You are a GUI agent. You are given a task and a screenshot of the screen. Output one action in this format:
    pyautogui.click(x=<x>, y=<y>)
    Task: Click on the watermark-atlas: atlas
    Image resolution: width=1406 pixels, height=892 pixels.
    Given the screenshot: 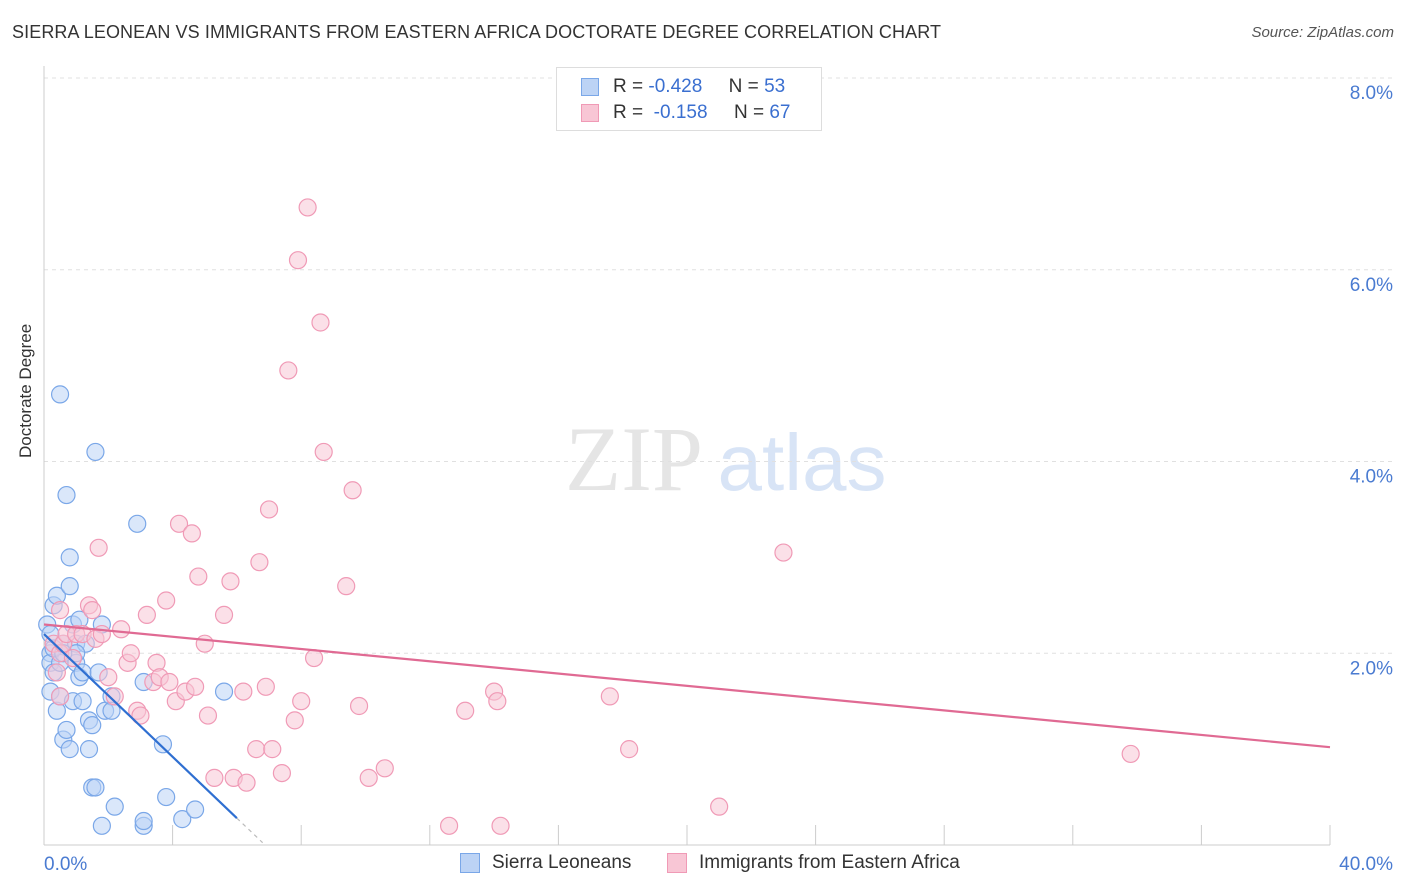 What is the action you would take?
    pyautogui.click(x=802, y=462)
    